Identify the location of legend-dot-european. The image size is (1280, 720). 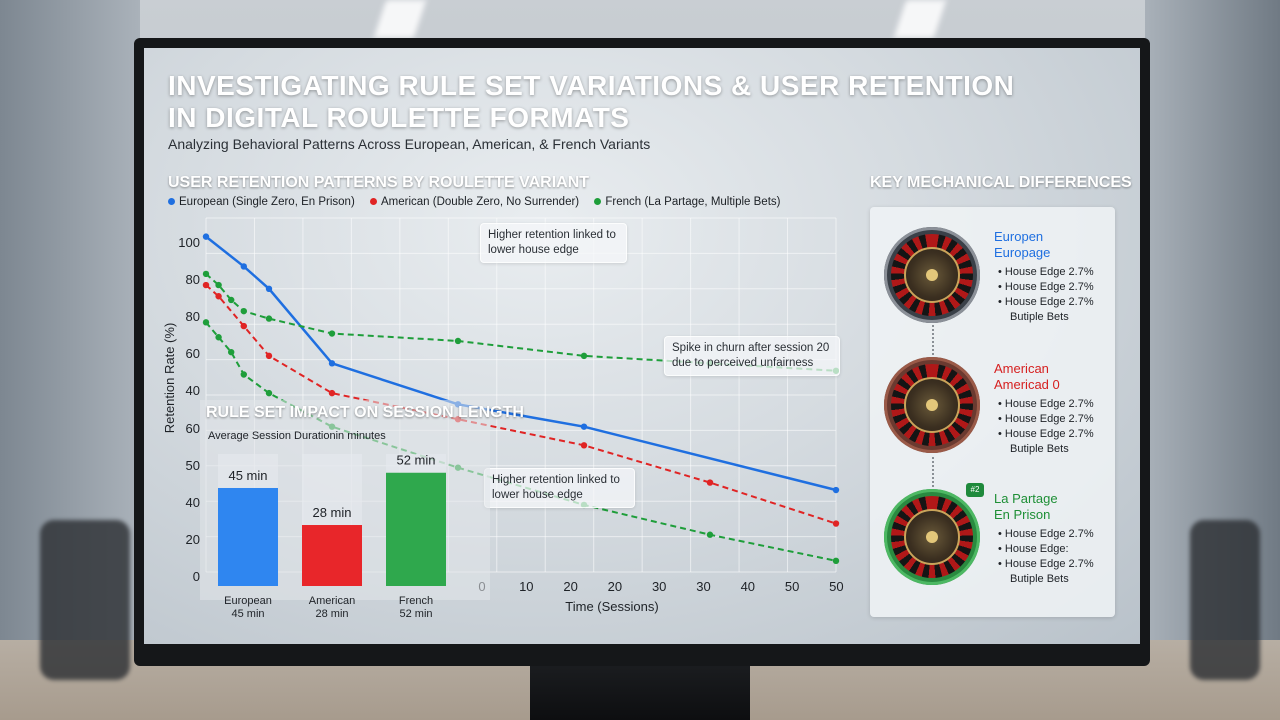
(171, 202).